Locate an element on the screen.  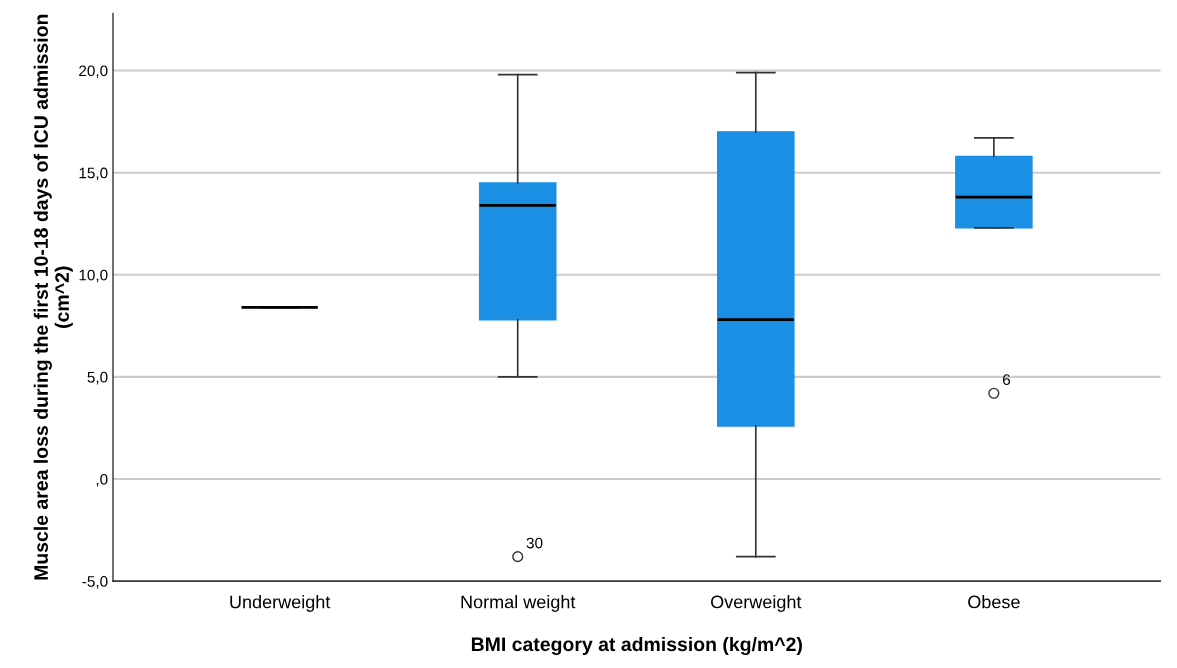
y-axis-title: Muscle area loss during the first 10-18 days of ICU admission (cm^2) is located at coordinates (53, 297).